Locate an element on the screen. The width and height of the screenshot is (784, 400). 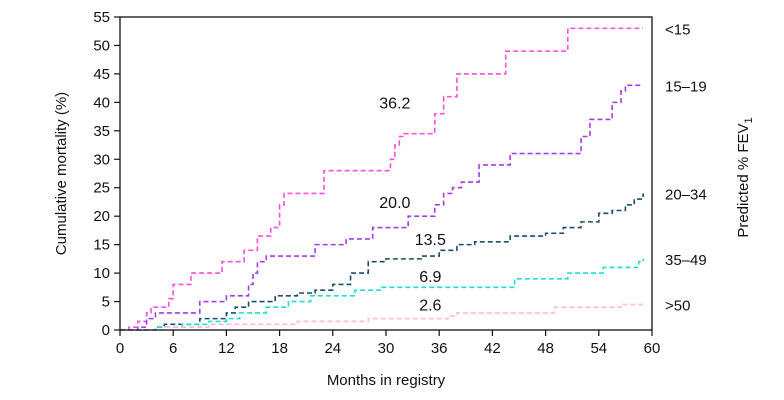
y-tick-label: 20 is located at coordinates (101, 216).